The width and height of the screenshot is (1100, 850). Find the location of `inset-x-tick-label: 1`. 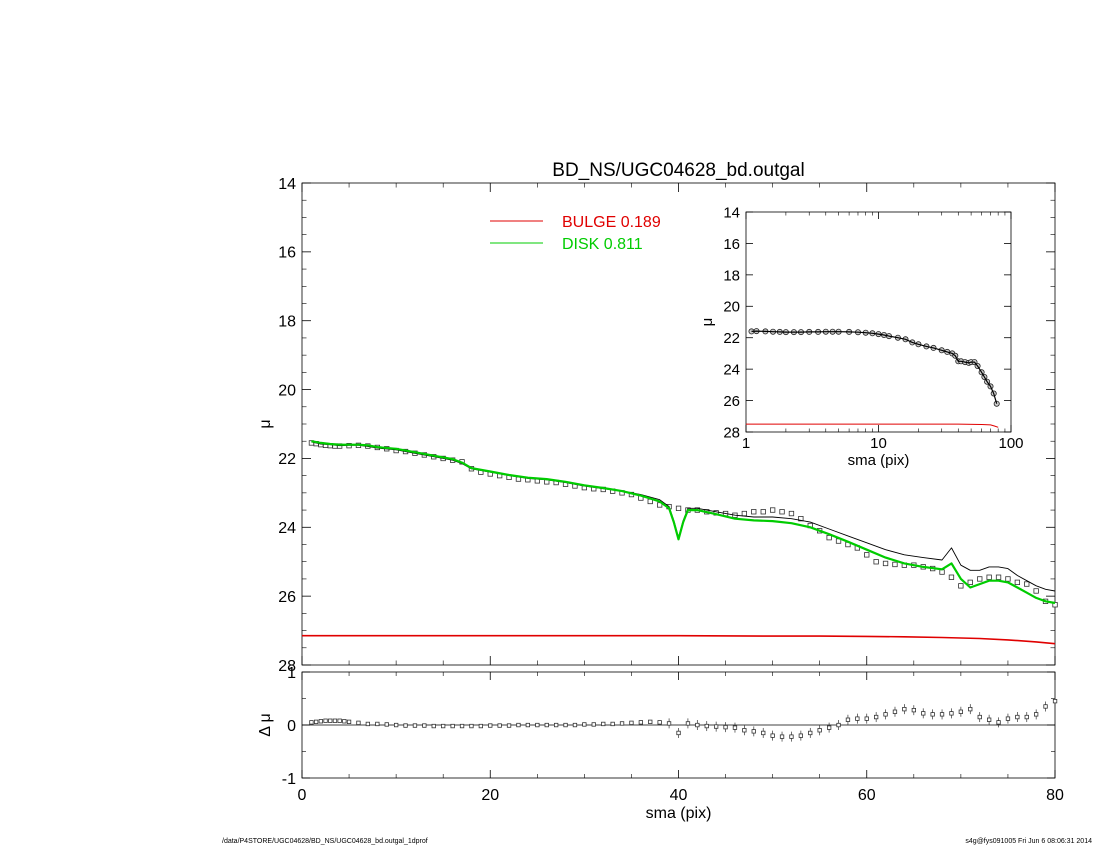

inset-x-tick-label: 1 is located at coordinates (746, 443).